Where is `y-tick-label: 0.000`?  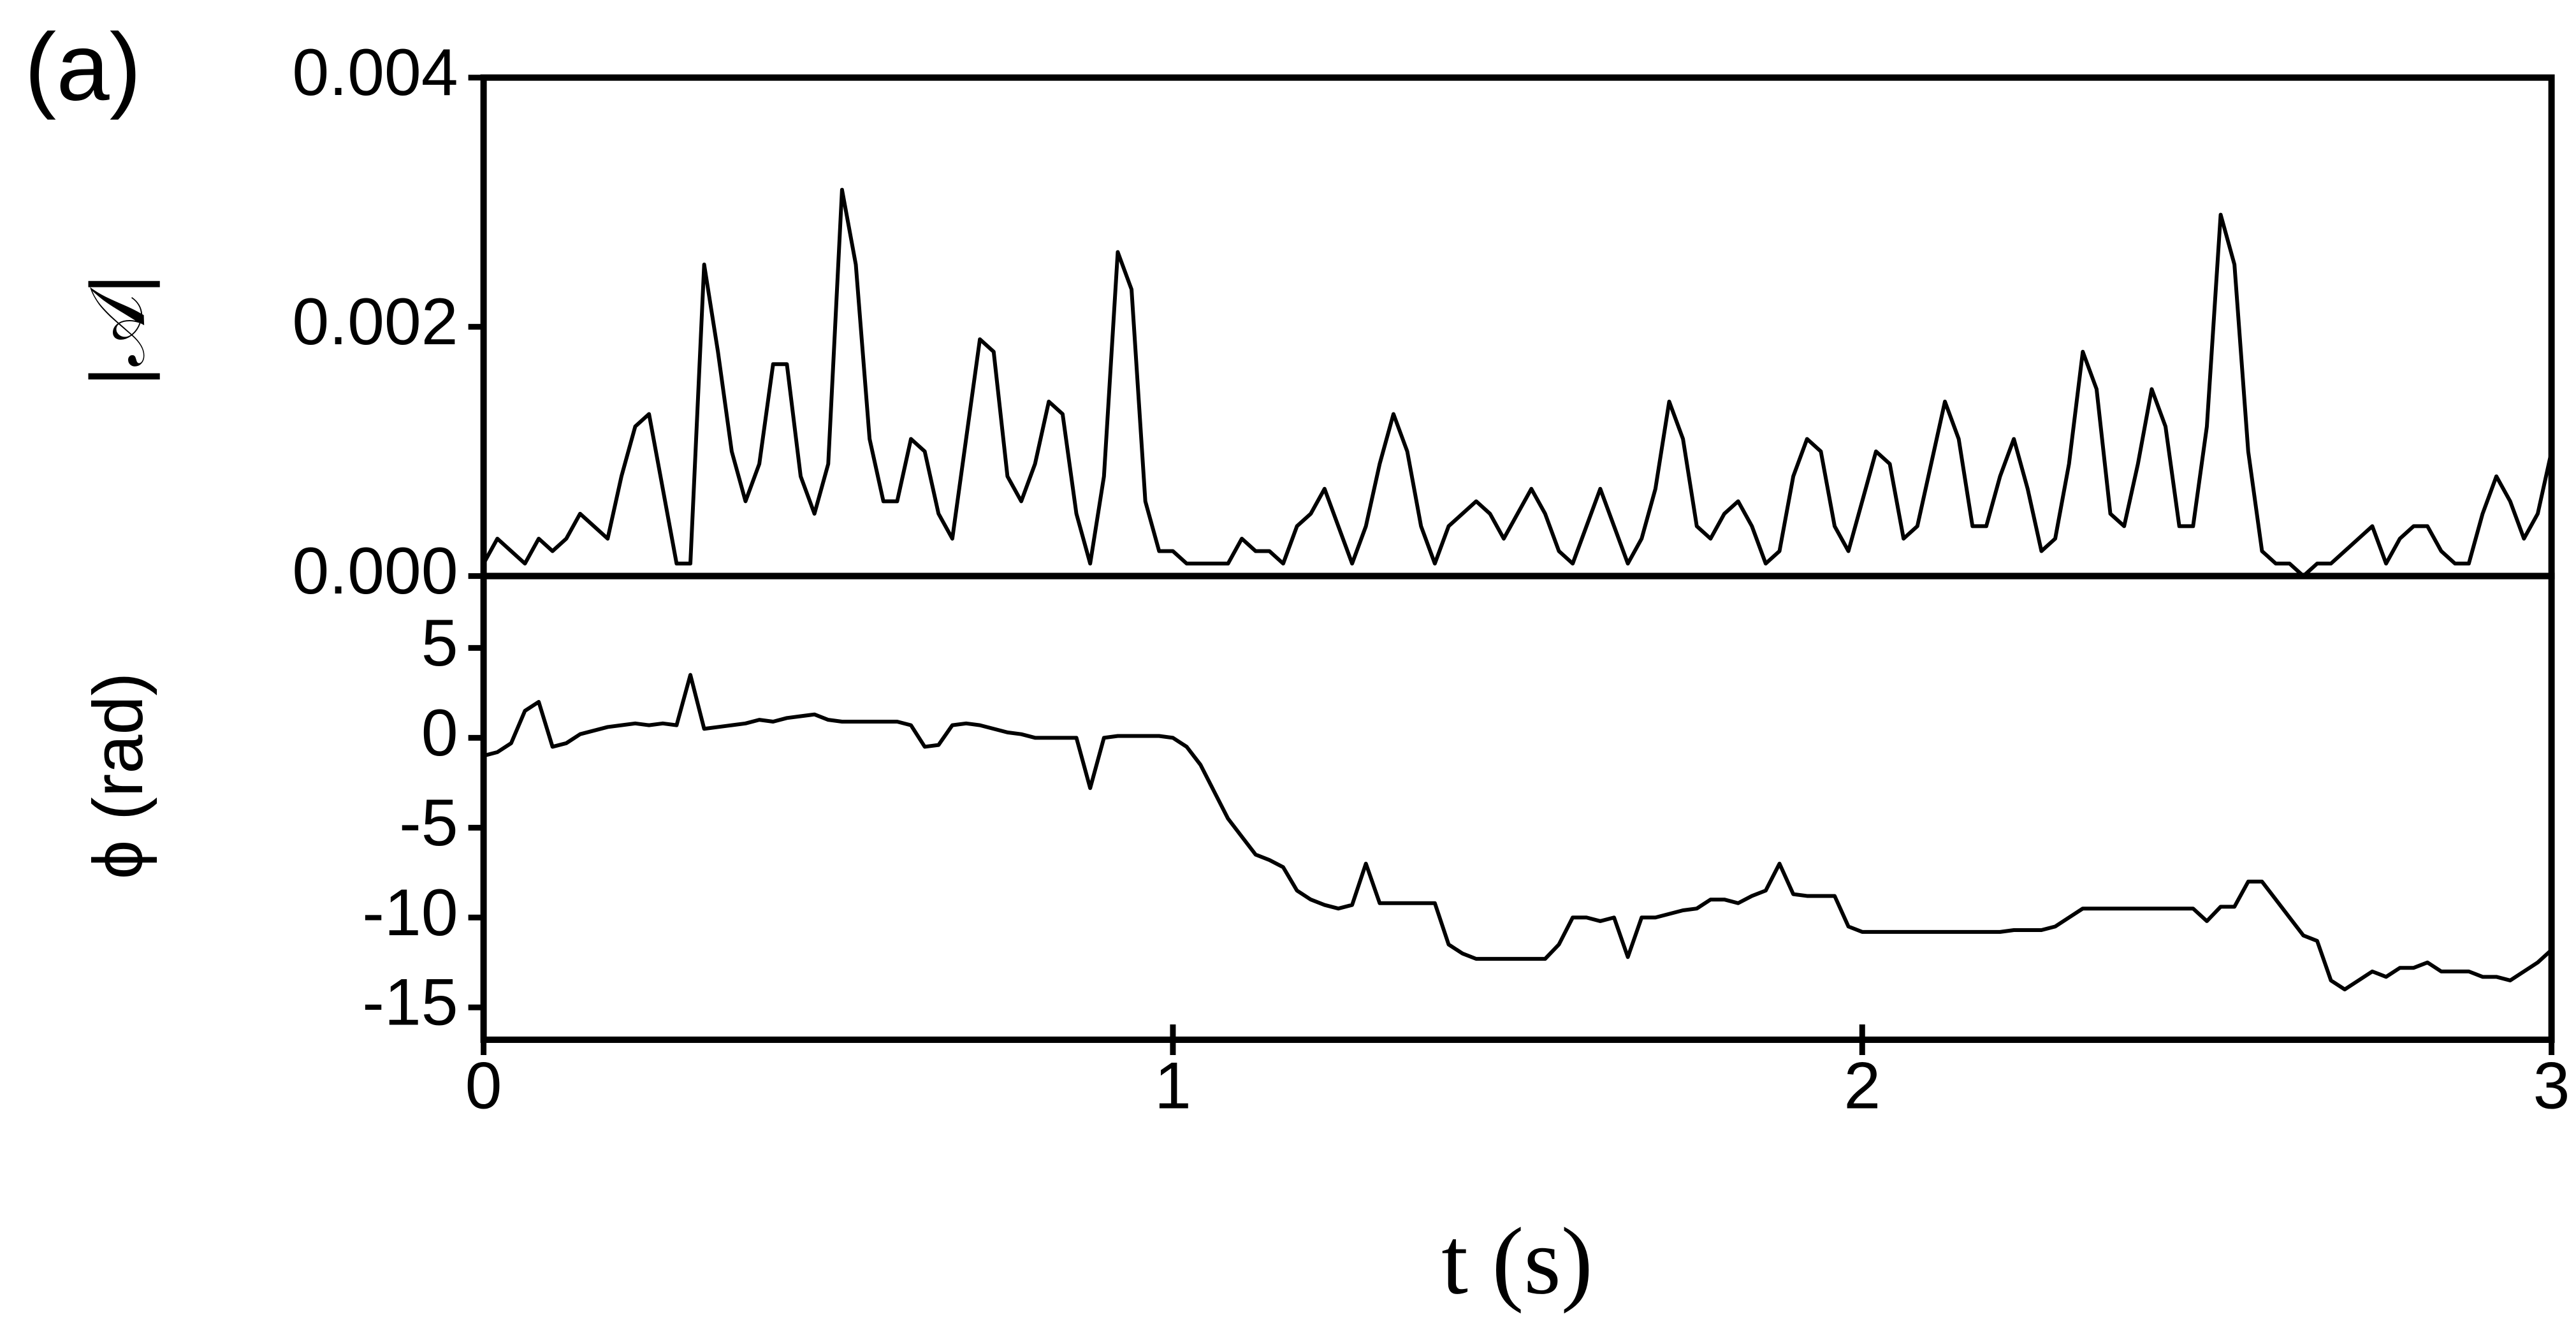 y-tick-label: 0.000 is located at coordinates (375, 571).